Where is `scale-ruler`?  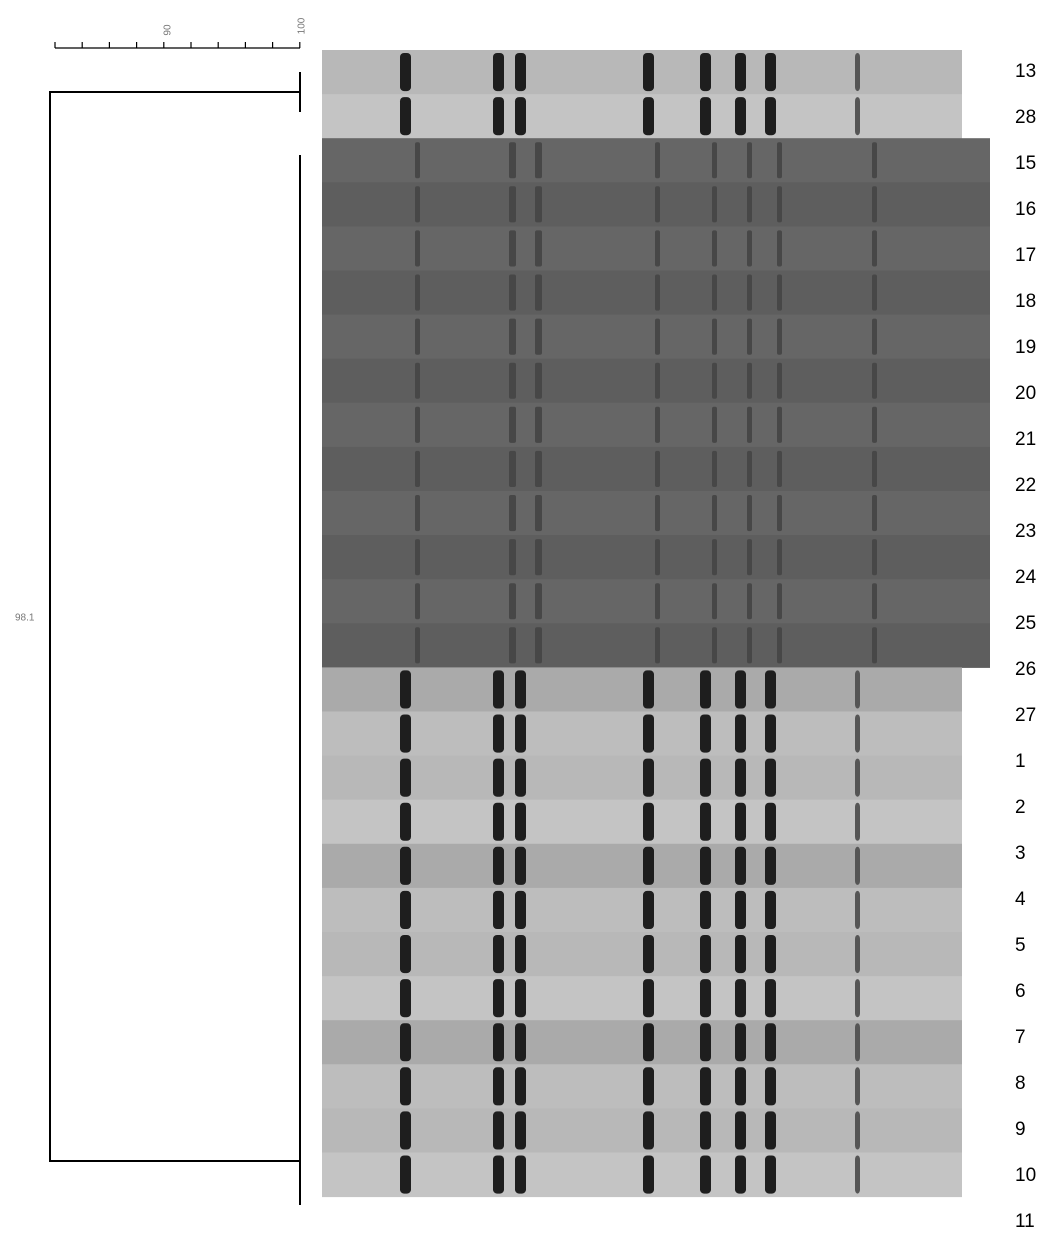
scale-ruler is located at coordinates (177, 45).